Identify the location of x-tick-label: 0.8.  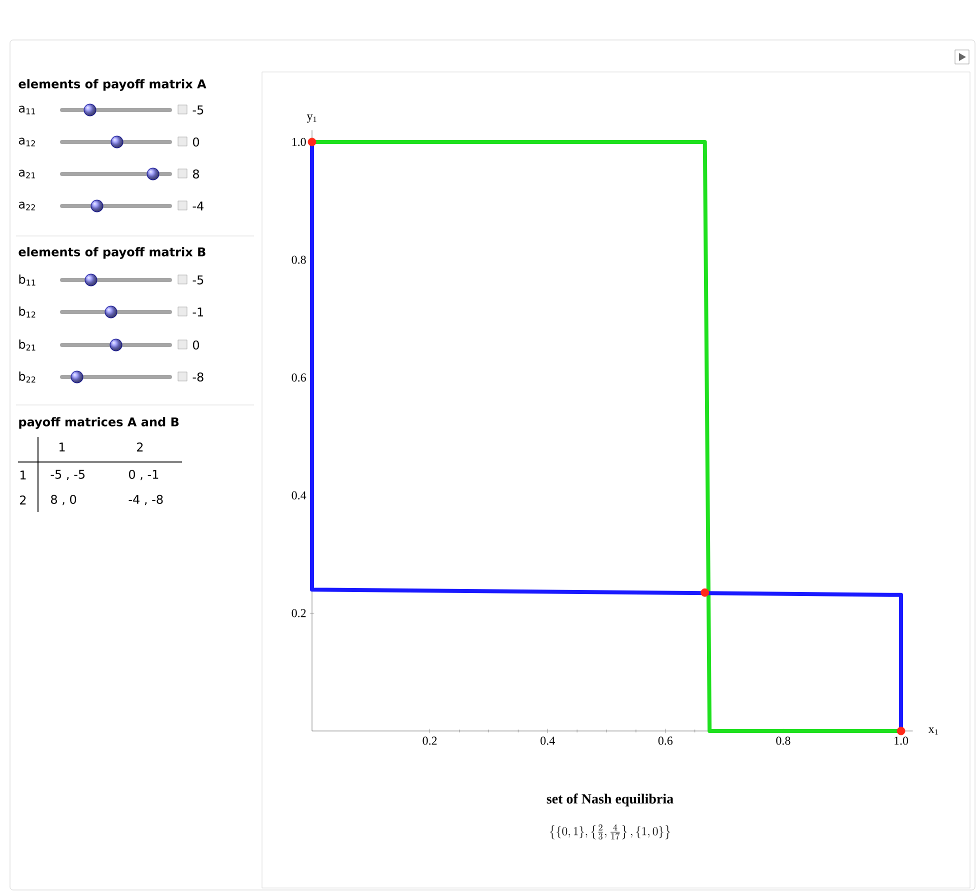
(783, 740).